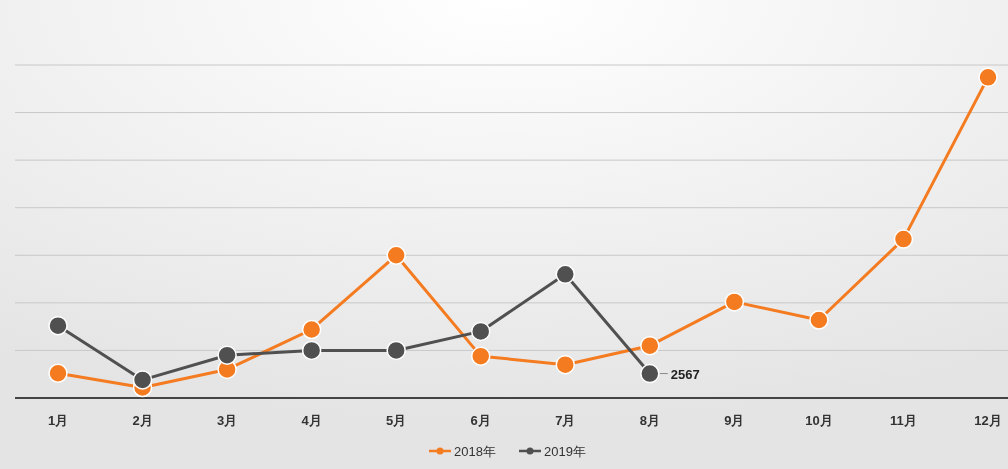 This screenshot has width=1008, height=469. What do you see at coordinates (475, 451) in the screenshot?
I see `legend-label: 2018年` at bounding box center [475, 451].